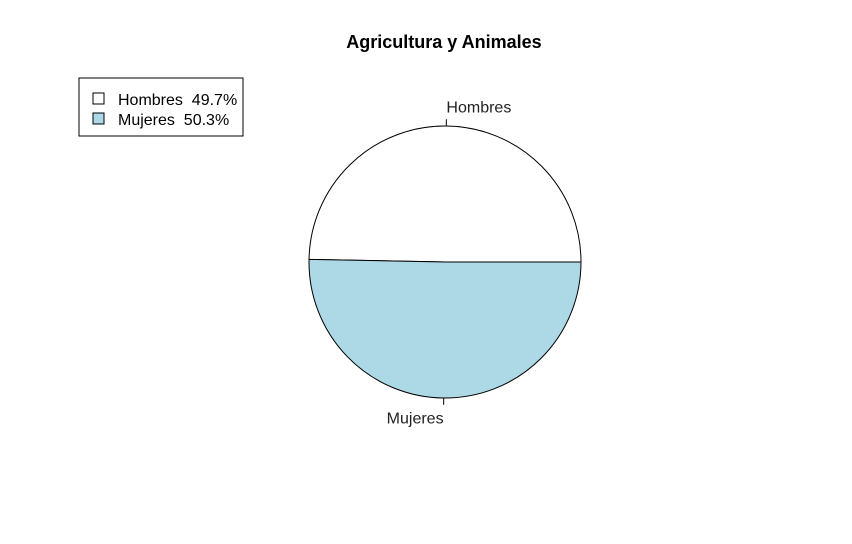 The image size is (852, 544). Describe the element at coordinates (445, 328) in the screenshot. I see `pie-slice-mujeres` at that location.